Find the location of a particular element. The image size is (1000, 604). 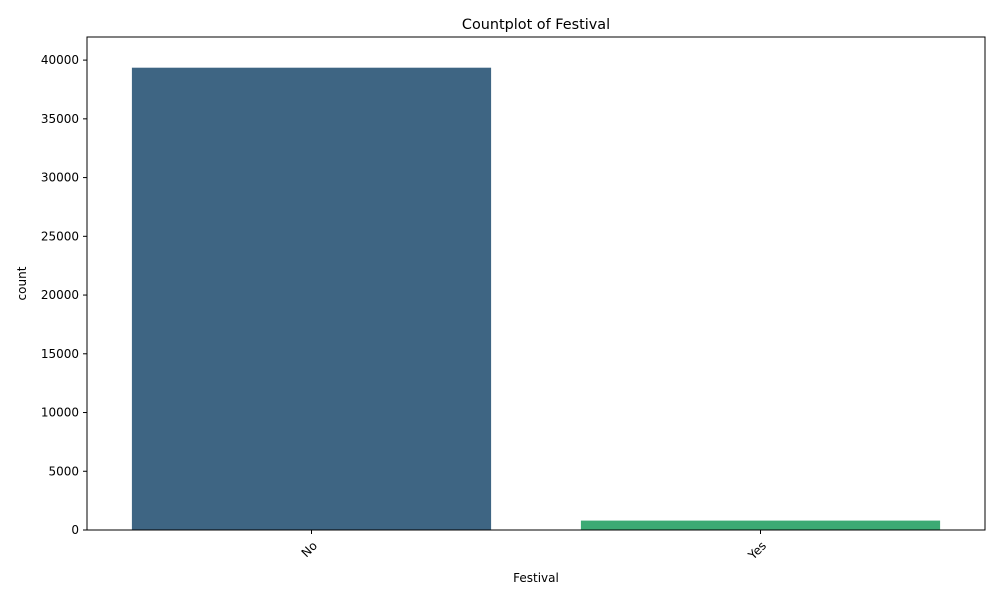

y-tick-label: 40000 is located at coordinates (60, 60).